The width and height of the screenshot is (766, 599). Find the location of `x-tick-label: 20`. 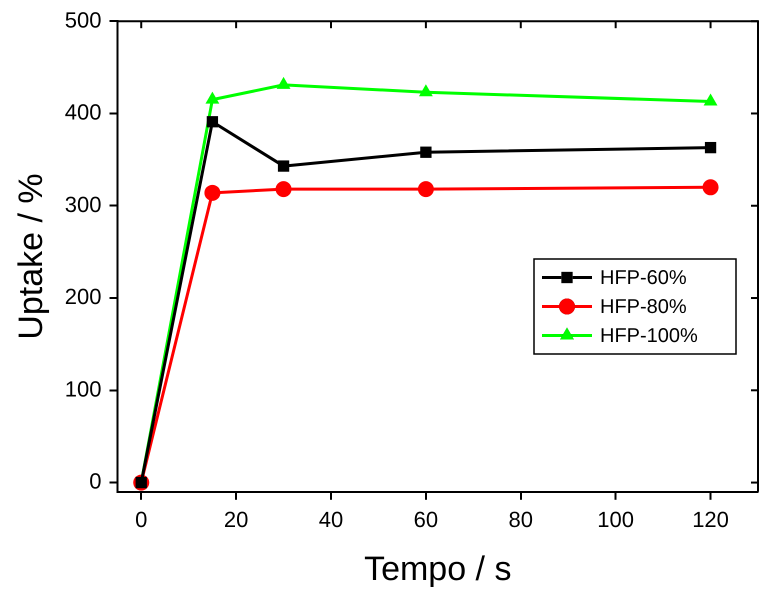

x-tick-label: 20 is located at coordinates (236, 519).